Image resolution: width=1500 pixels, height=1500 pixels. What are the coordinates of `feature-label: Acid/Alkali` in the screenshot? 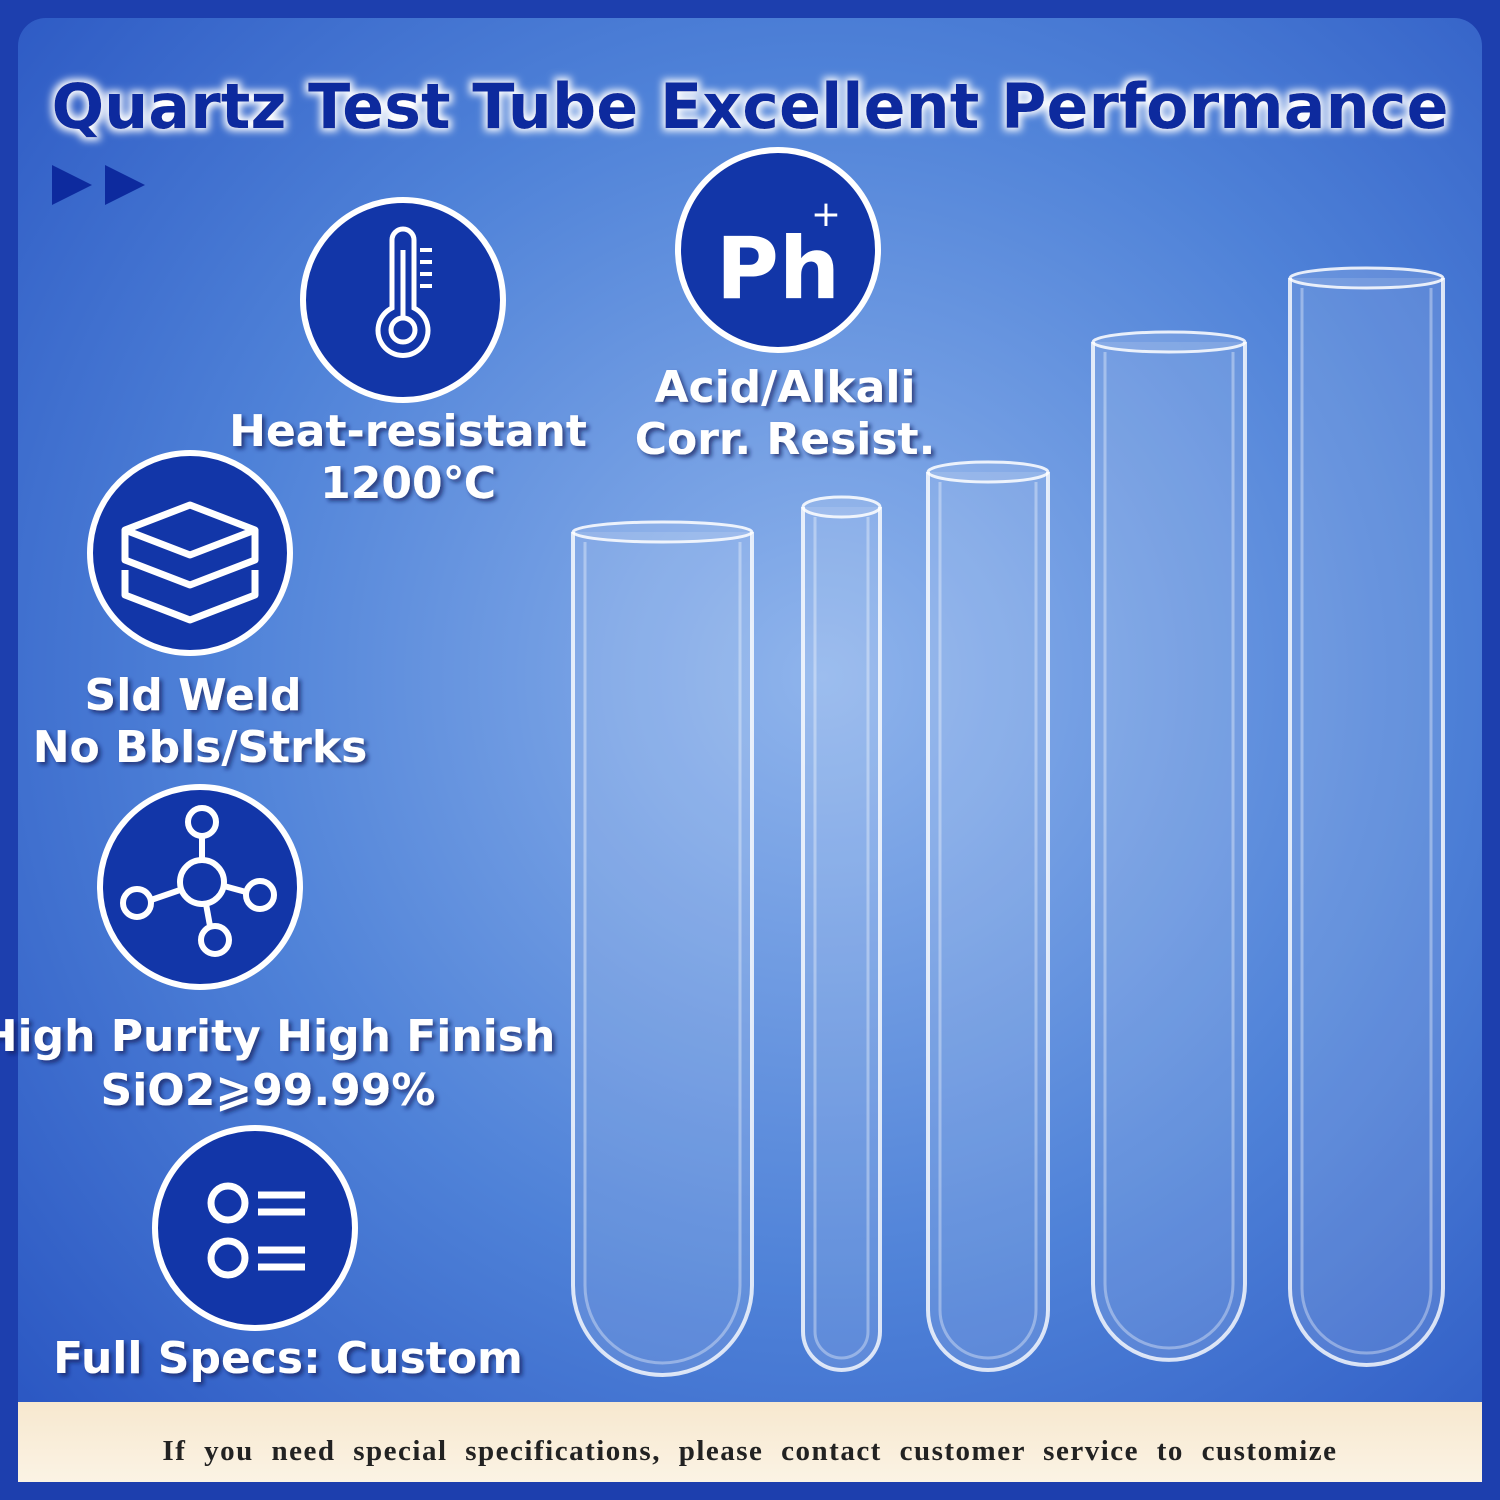 It's located at (784, 387).